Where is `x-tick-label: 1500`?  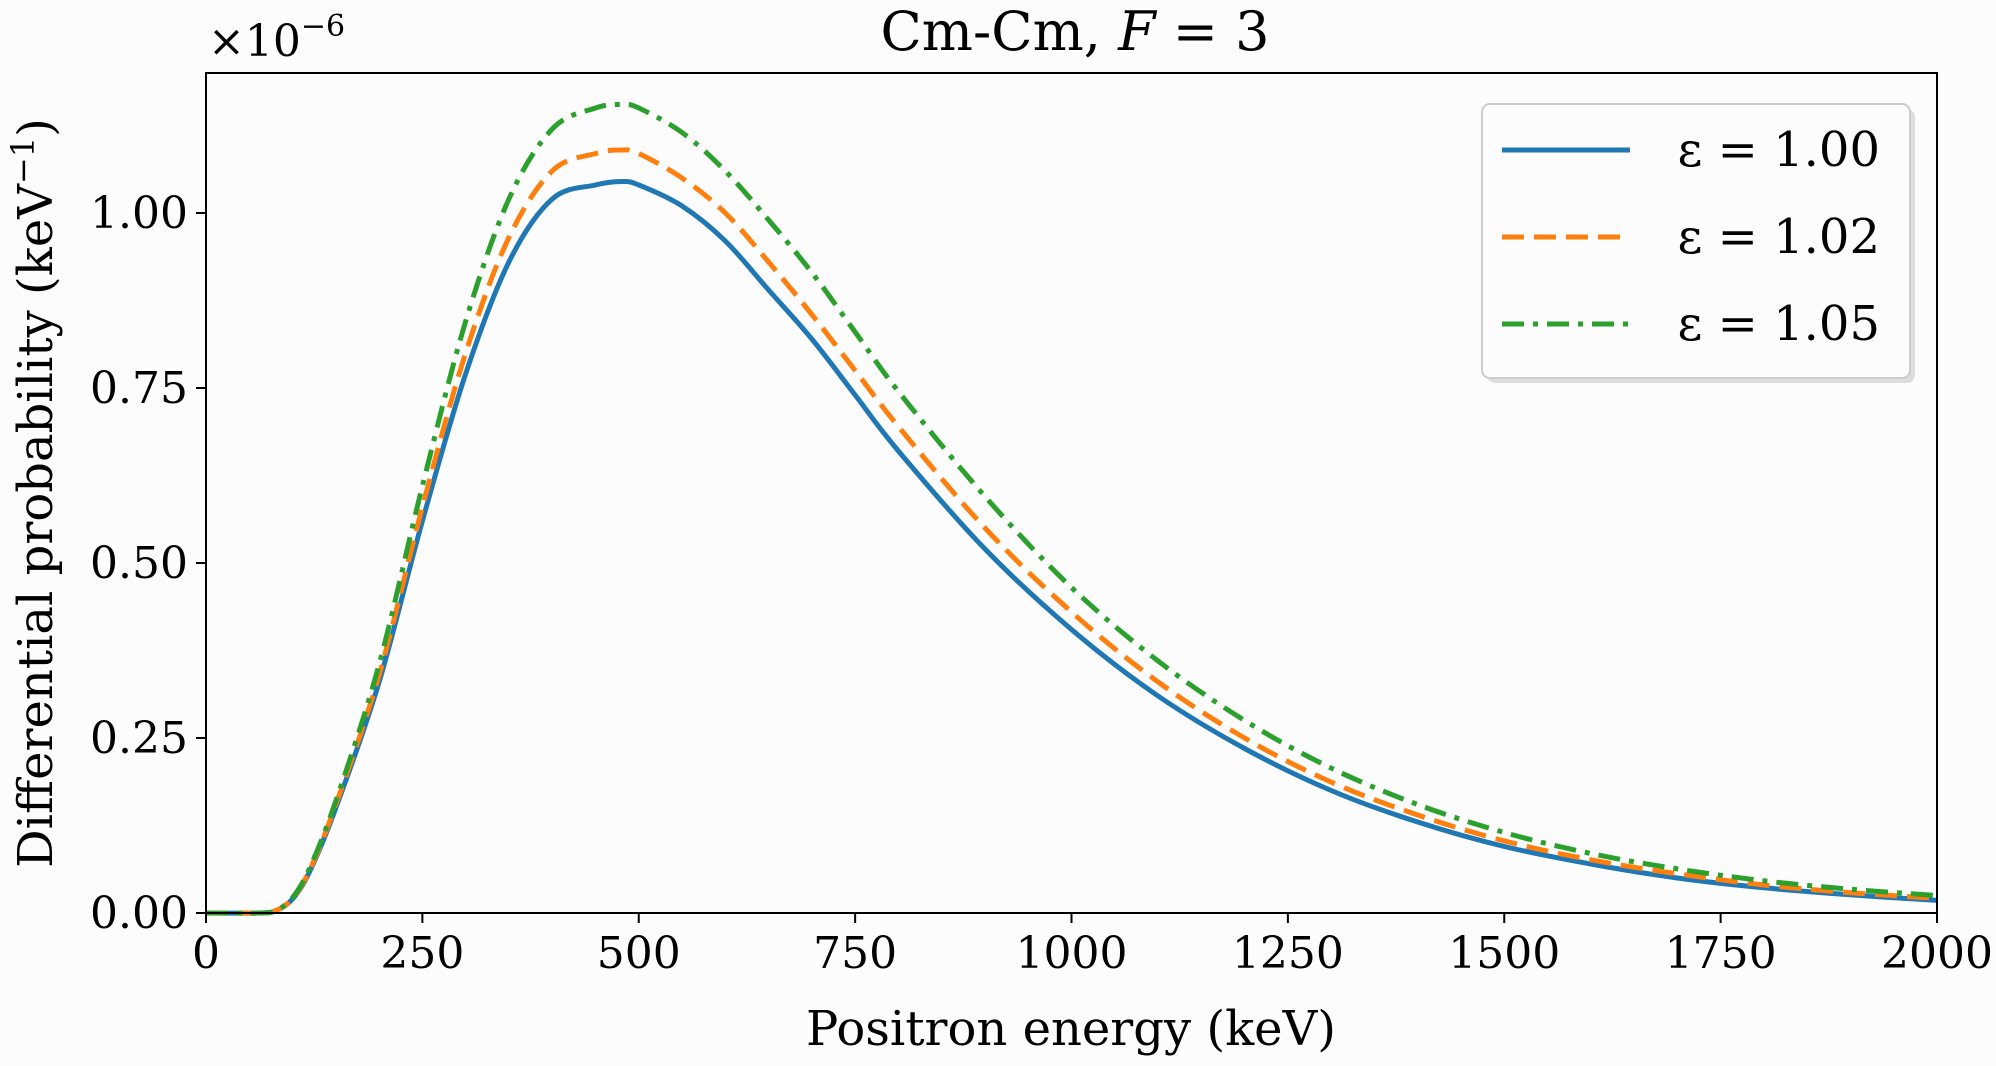
x-tick-label: 1500 is located at coordinates (1504, 953).